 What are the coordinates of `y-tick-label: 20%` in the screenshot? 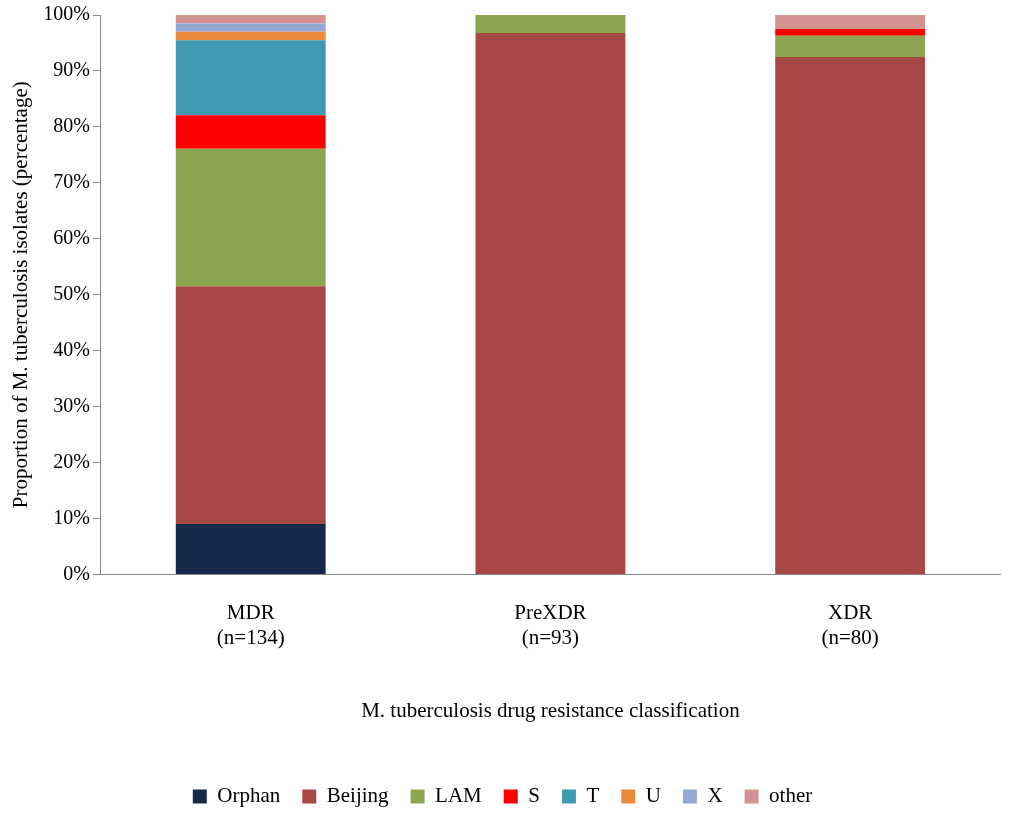 It's located at (71, 460).